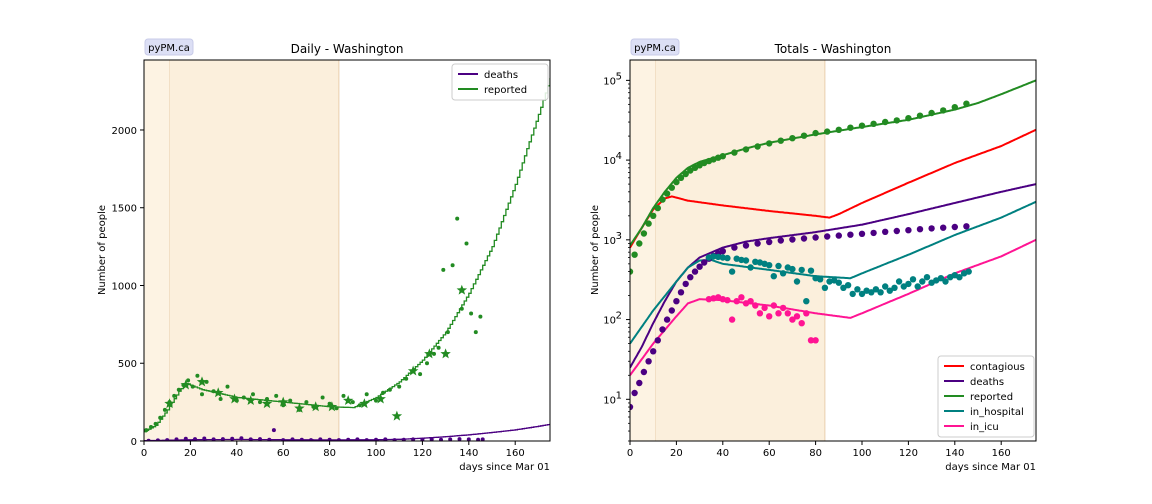 The width and height of the screenshot is (1152, 504). What do you see at coordinates (254, 250) in the screenshot?
I see `shaded-region` at bounding box center [254, 250].